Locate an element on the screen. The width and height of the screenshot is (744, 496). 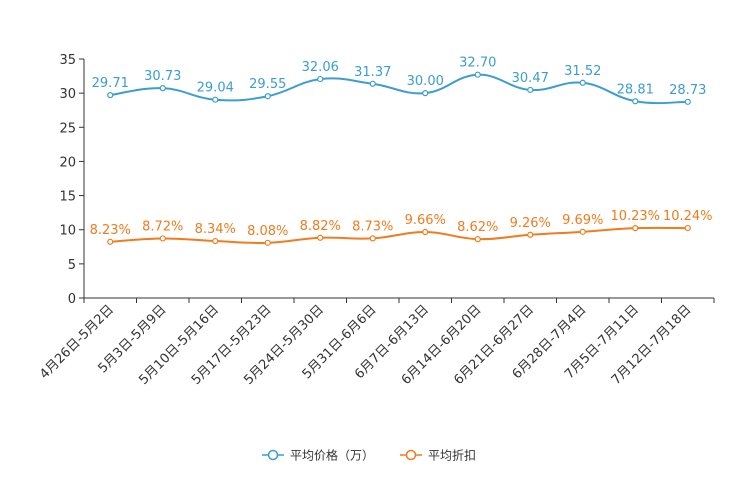
data-label: 8.72% is located at coordinates (162, 226).